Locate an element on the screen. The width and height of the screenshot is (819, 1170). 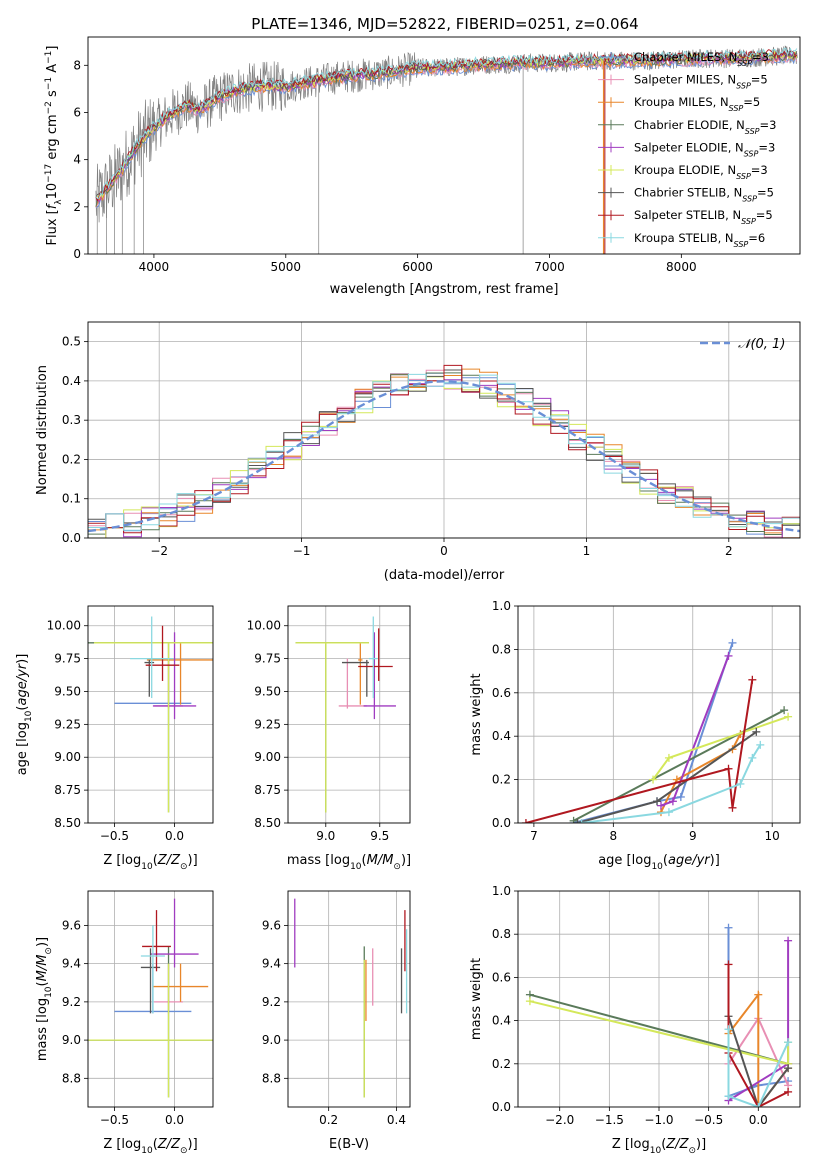
label-part: f is located at coordinates (52, 205).